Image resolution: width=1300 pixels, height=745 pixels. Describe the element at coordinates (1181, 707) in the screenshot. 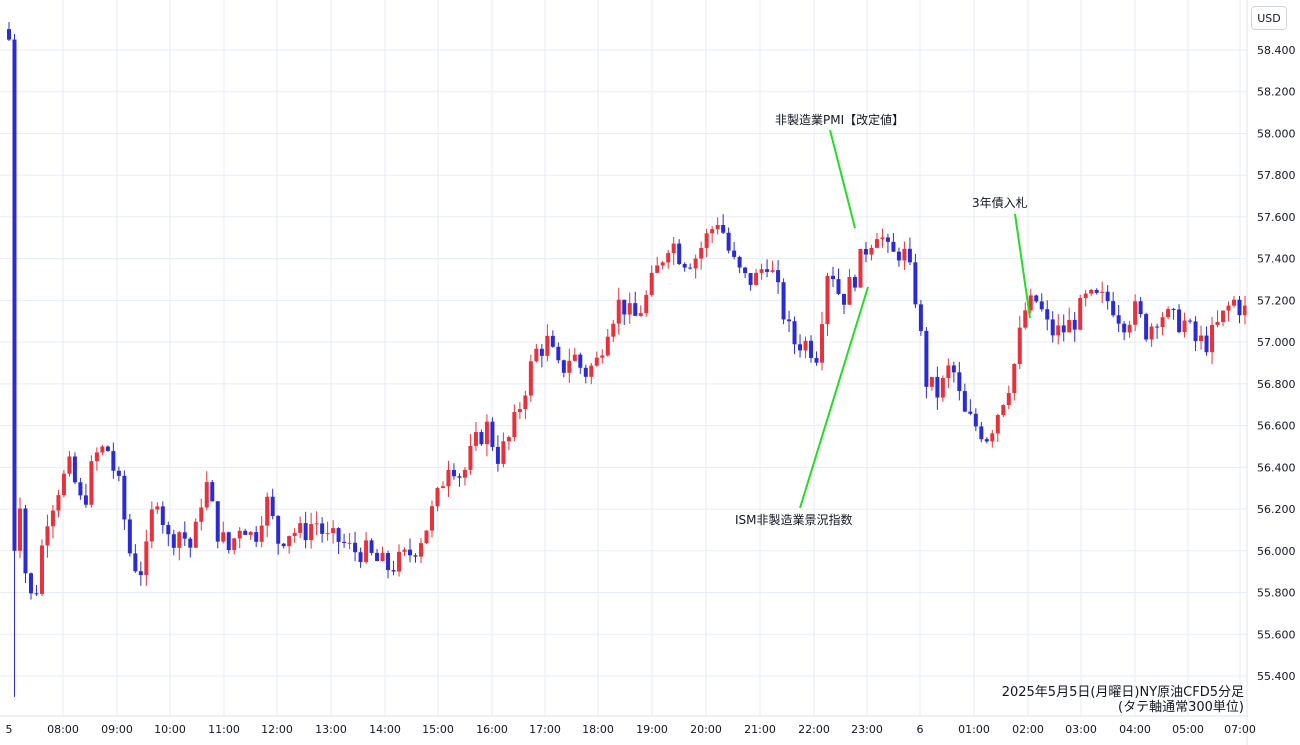

I see `chart-caption-line2: (タテ軸通常300単位)` at that location.